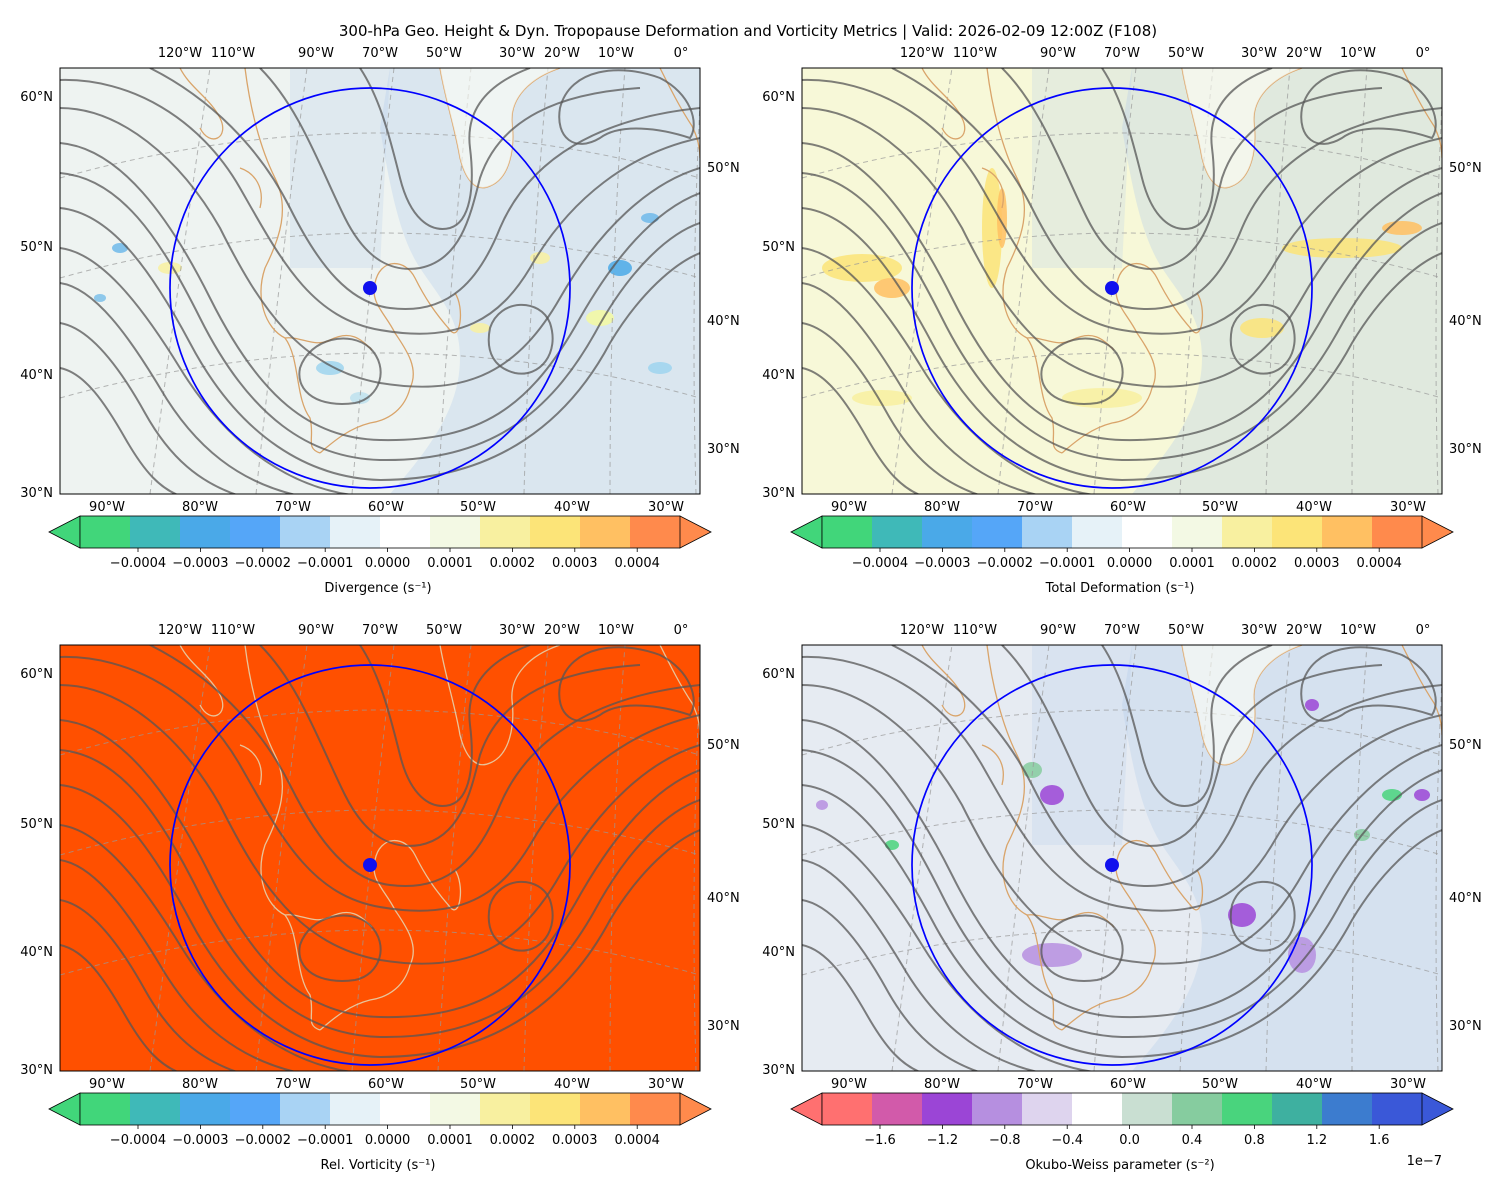  I want to click on colorbar-tick-label: 0.4, so click(1192, 1140).